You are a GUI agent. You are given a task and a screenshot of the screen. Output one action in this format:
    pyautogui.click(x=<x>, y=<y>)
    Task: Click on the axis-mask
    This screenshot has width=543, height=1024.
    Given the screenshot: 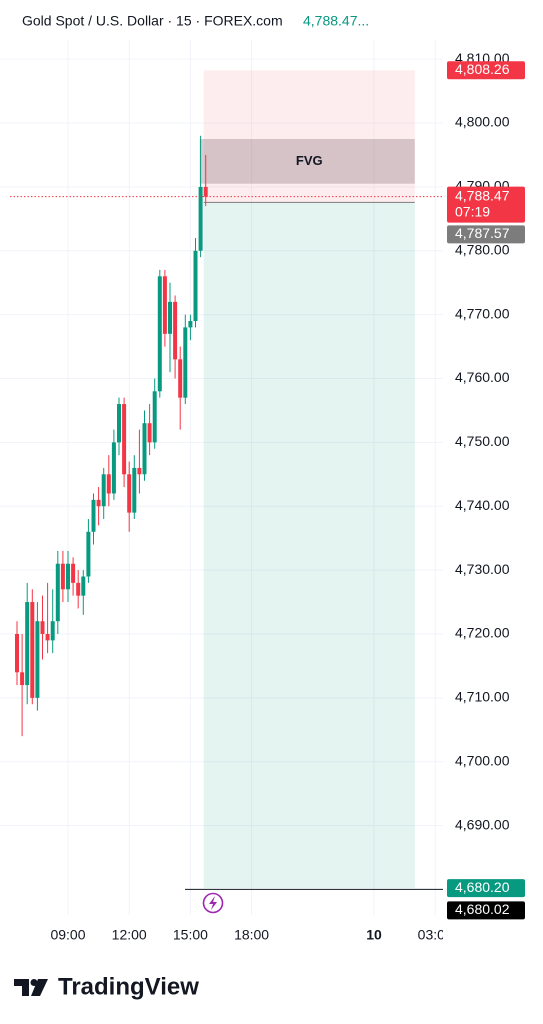 What is the action you would take?
    pyautogui.click(x=493, y=937)
    